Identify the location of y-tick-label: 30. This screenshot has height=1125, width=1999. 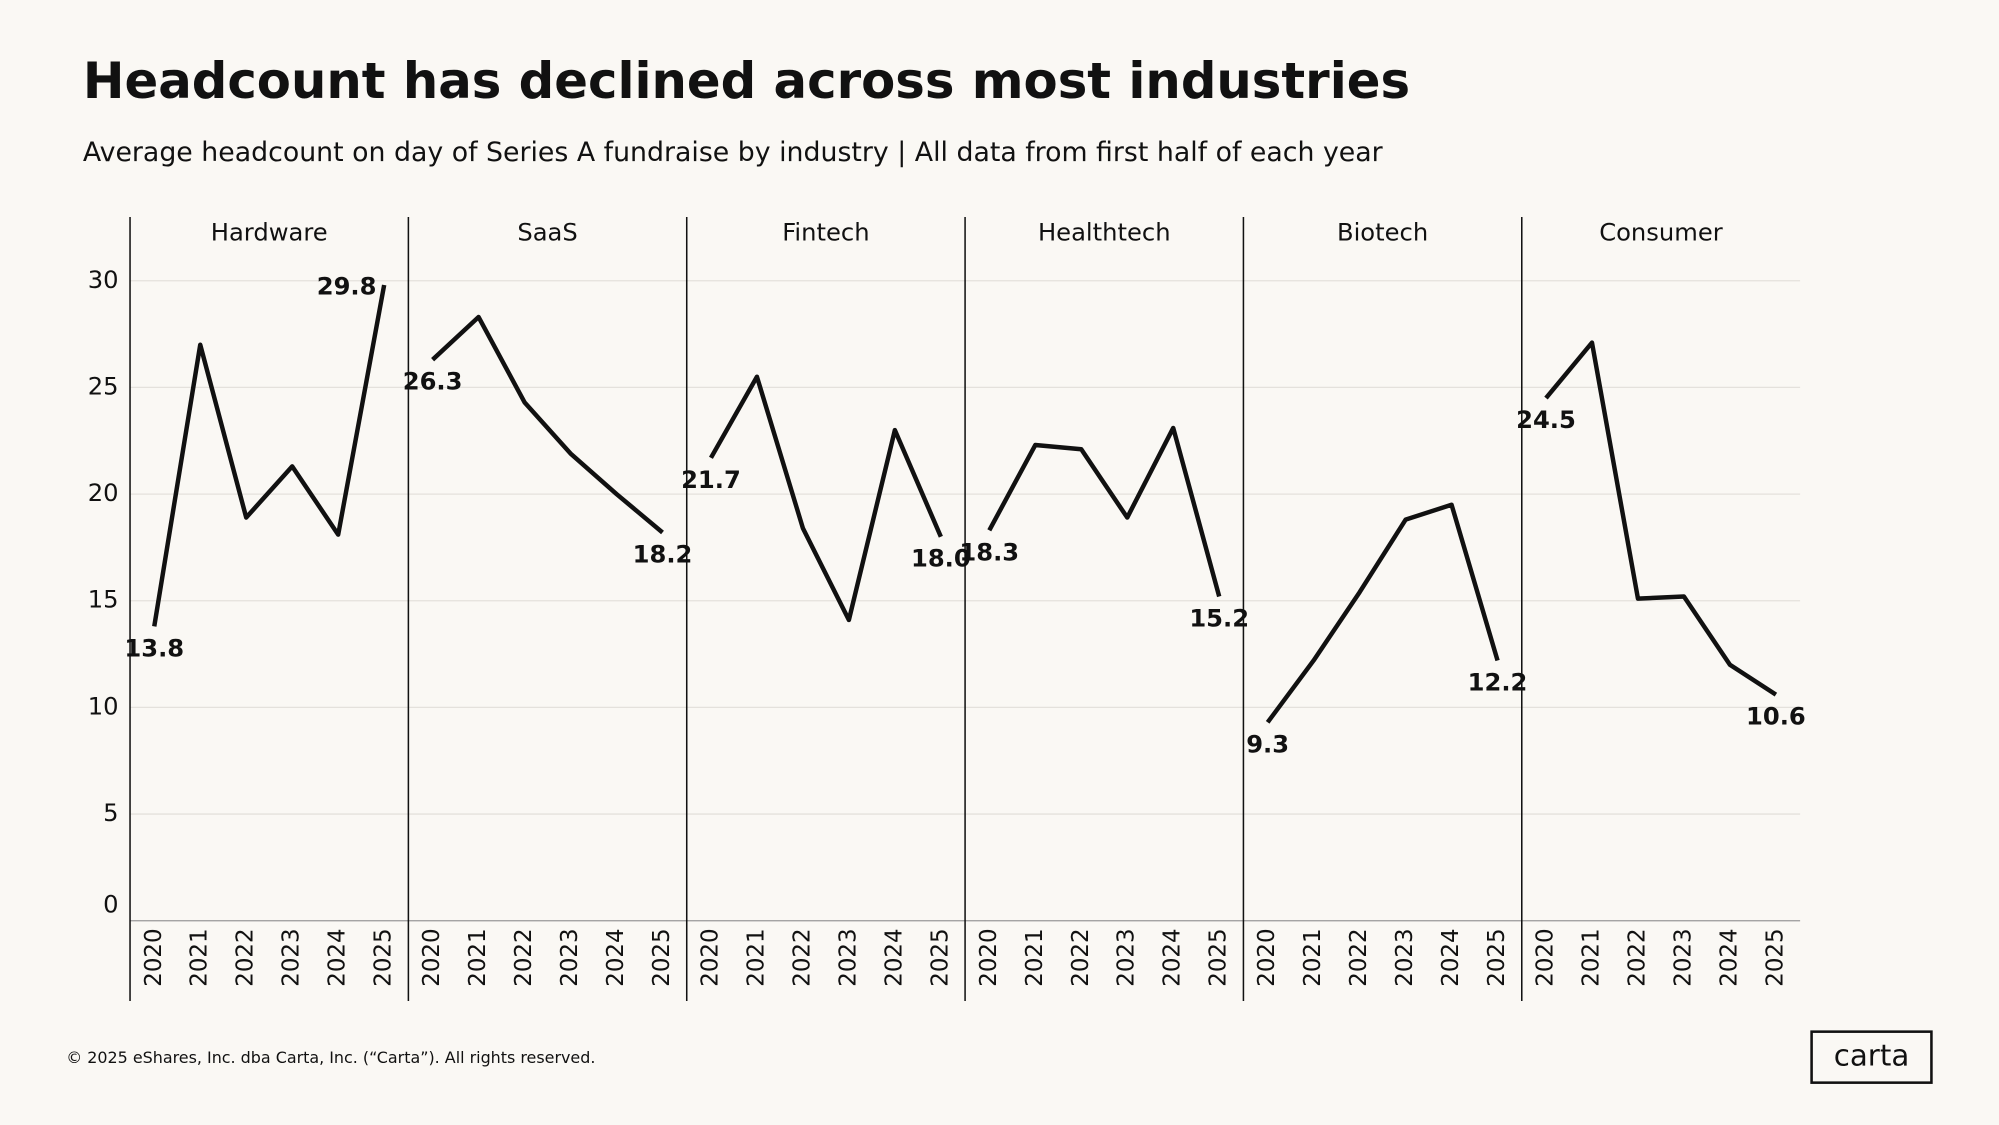
(103, 280).